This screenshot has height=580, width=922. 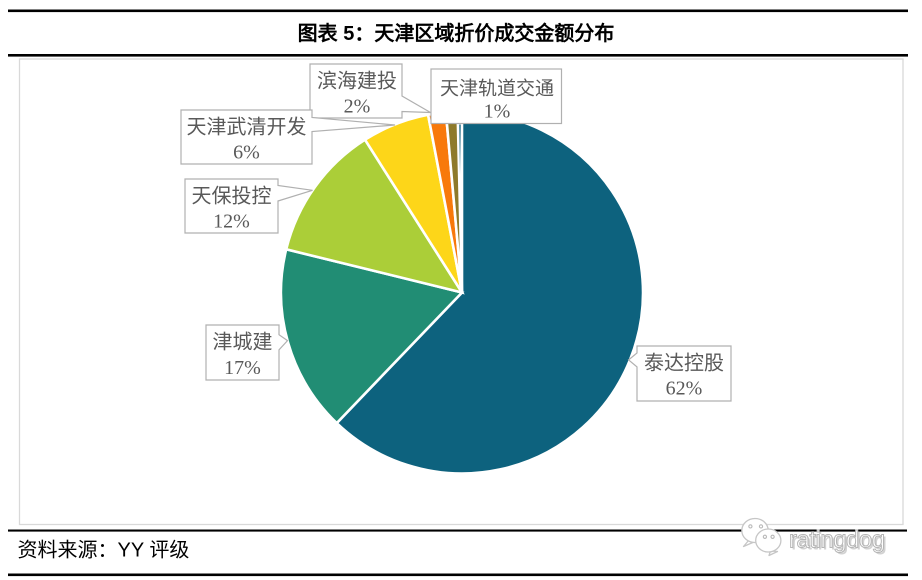 I want to click on svg-text: 图表 5：天津区域折价成交金额分布, so click(x=456, y=33).